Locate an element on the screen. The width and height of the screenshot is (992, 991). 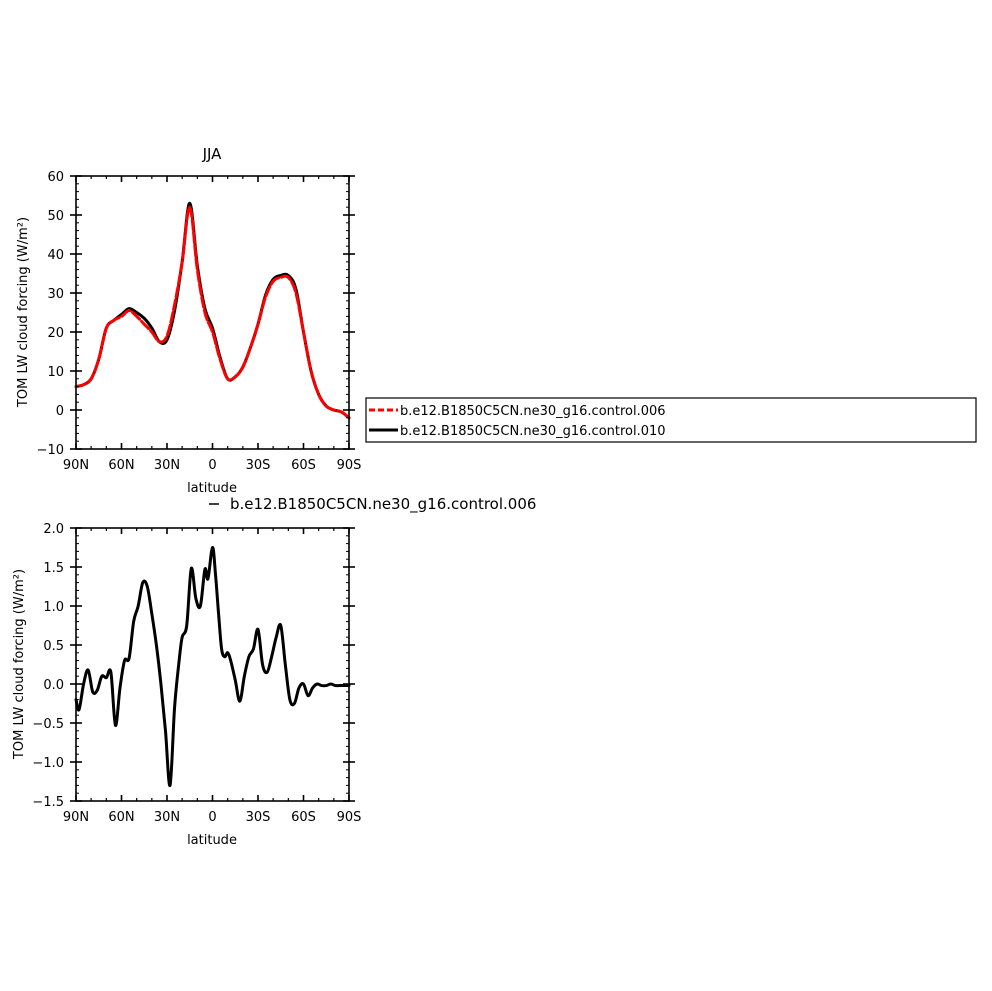
bottom-series-lines is located at coordinates (212, 666).